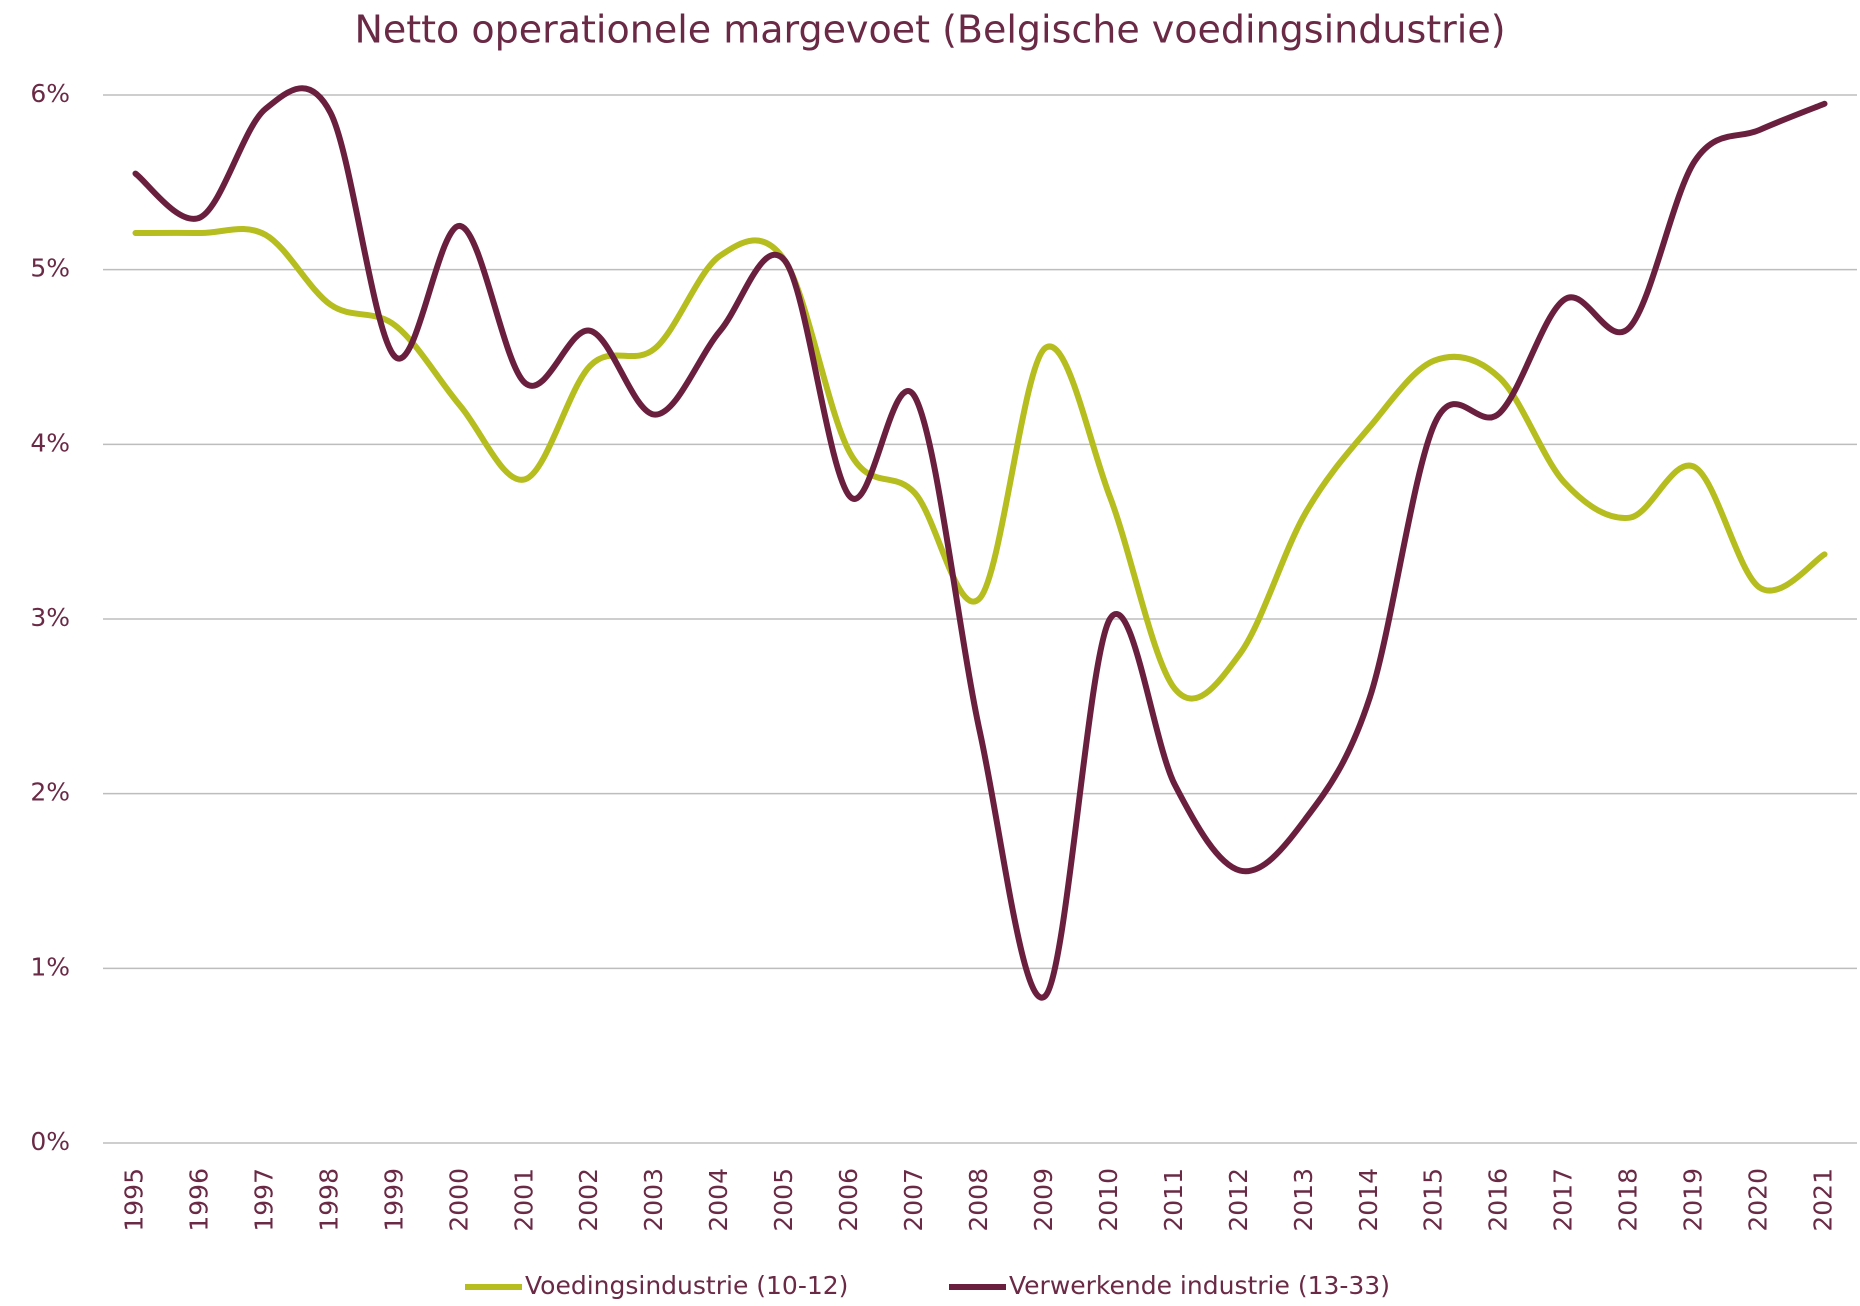 The image size is (1860, 1306). What do you see at coordinates (1368, 1200) in the screenshot?
I see `x-tick-label: 2014` at bounding box center [1368, 1200].